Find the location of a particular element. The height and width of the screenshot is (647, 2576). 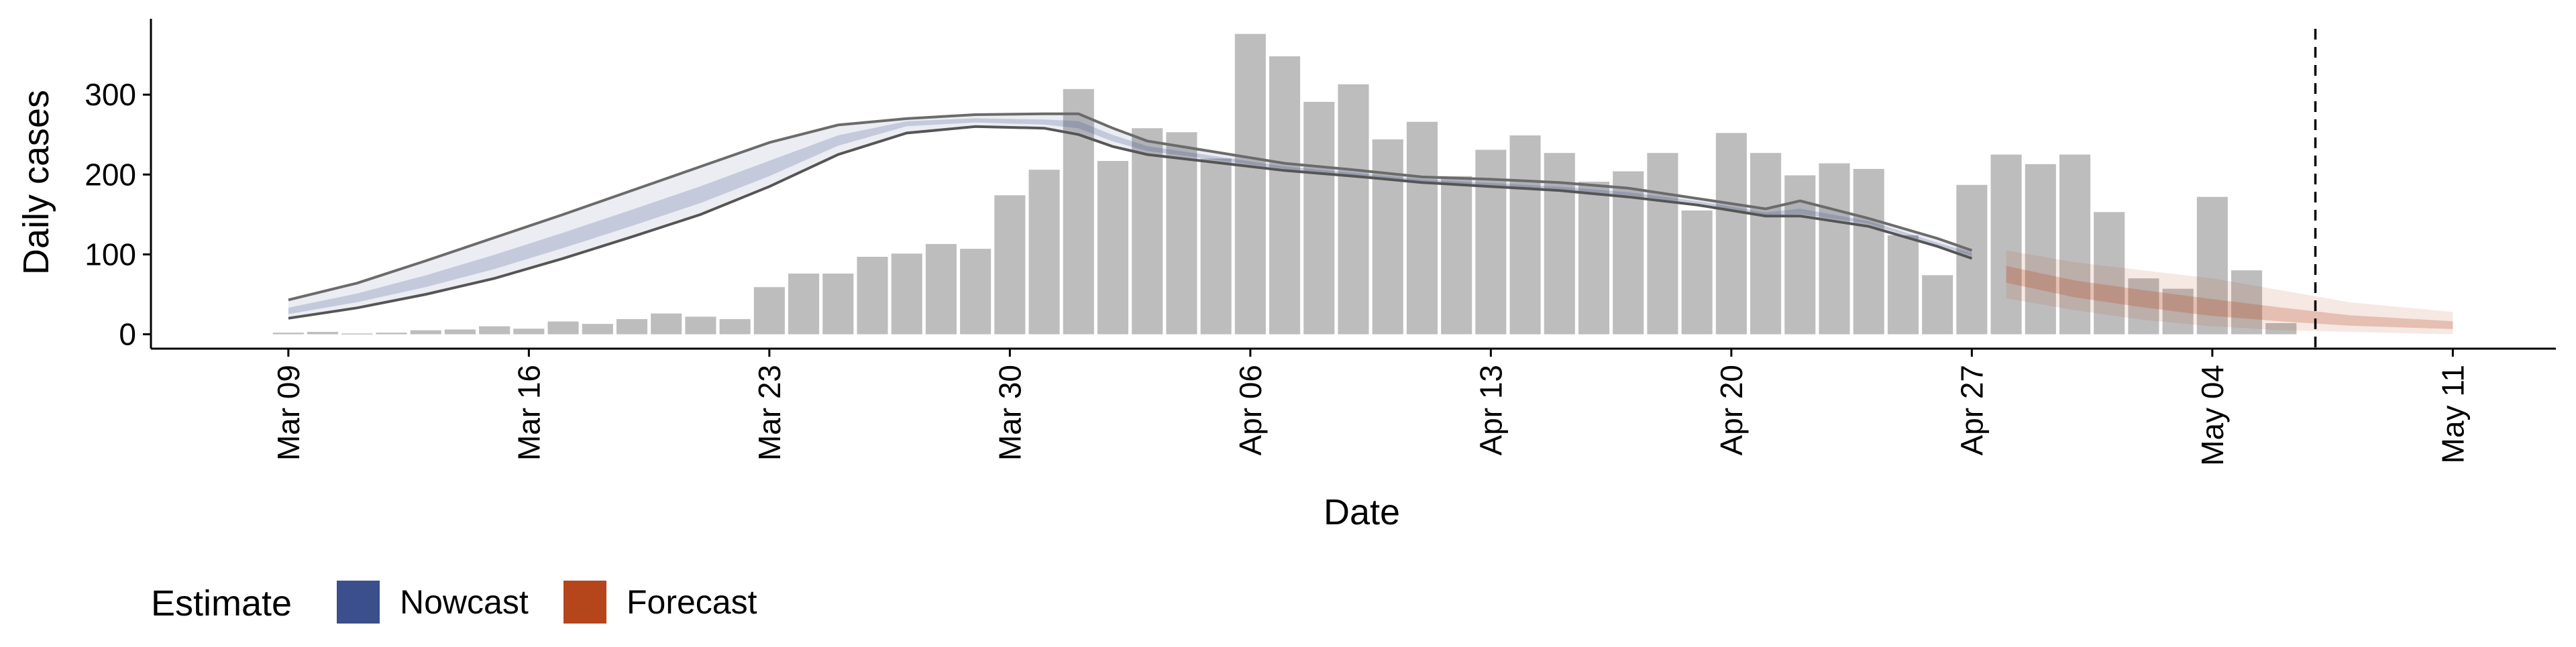

y-tick-label: 300 is located at coordinates (110, 94).